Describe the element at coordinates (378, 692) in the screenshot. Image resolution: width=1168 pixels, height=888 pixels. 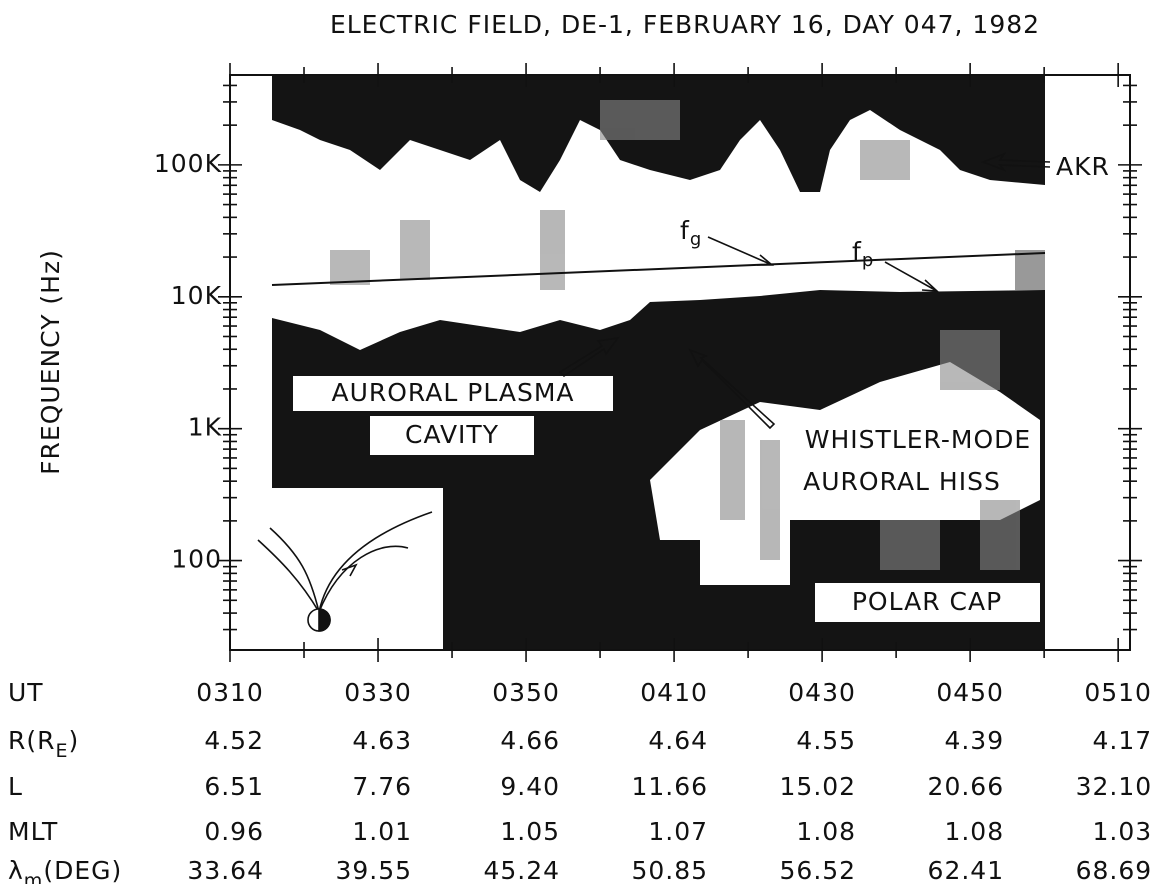
I see `x-tick-label: 0330` at that location.